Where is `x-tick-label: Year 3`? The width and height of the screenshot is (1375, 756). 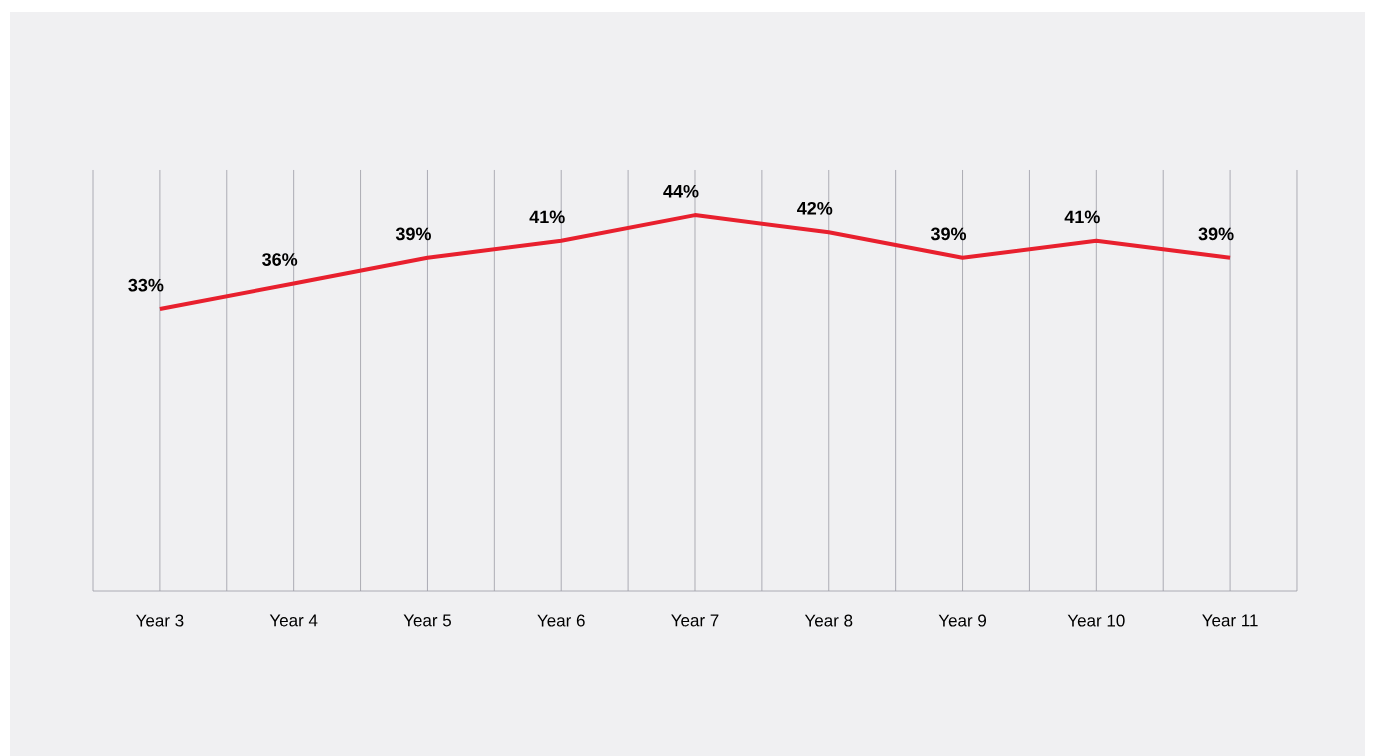
x-tick-label: Year 3 is located at coordinates (160, 620).